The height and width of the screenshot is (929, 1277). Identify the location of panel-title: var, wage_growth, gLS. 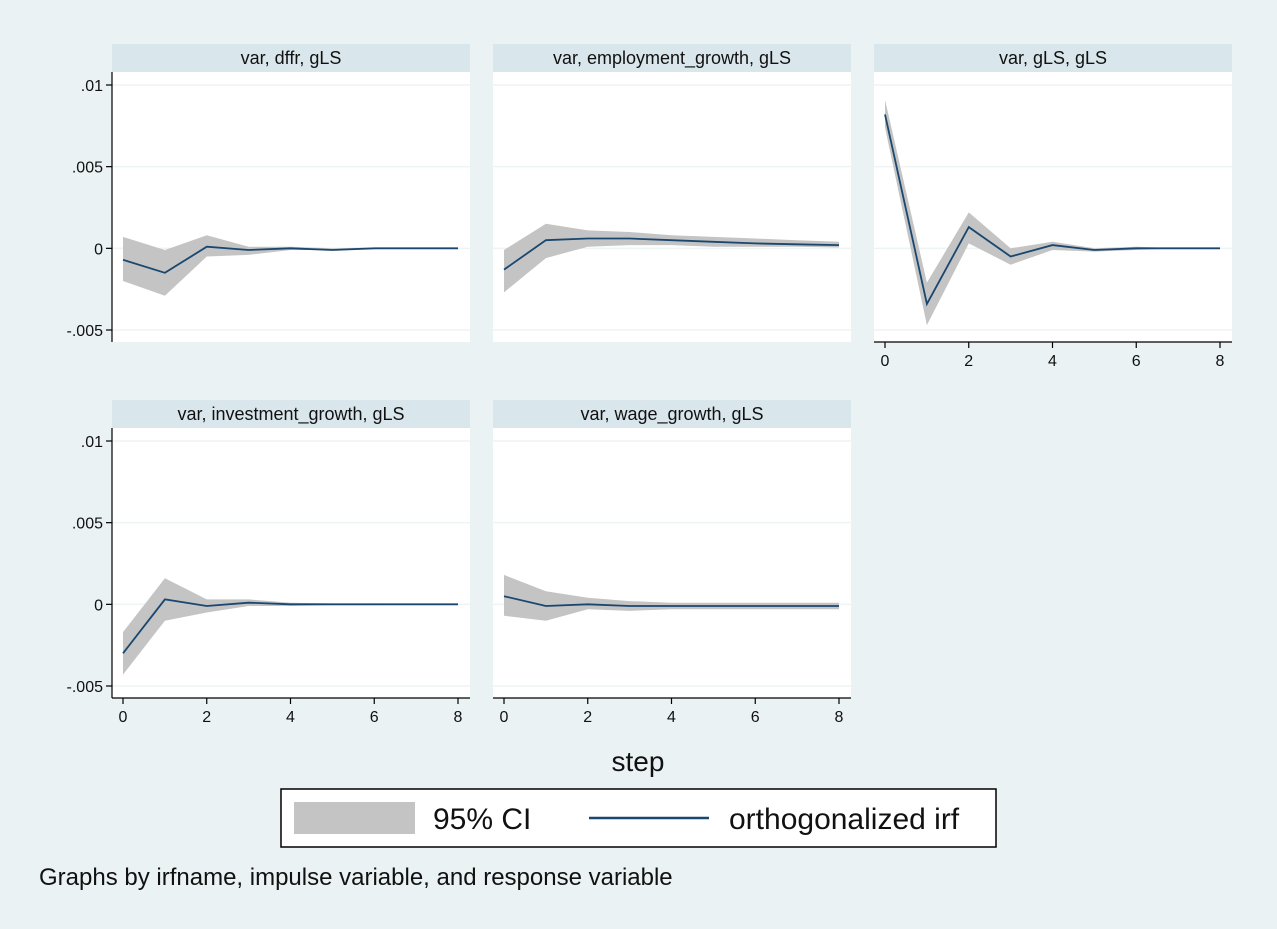
(671, 414).